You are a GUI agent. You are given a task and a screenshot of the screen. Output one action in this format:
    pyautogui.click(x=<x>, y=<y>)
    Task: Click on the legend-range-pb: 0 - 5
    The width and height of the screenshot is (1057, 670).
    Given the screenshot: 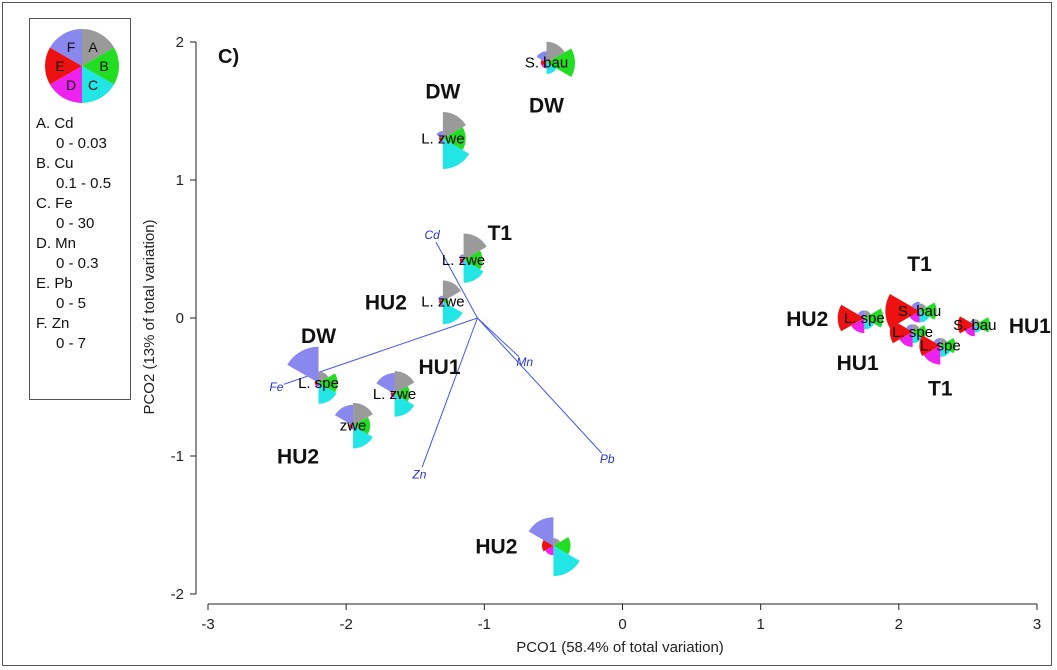 What is the action you would take?
    pyautogui.click(x=71, y=303)
    